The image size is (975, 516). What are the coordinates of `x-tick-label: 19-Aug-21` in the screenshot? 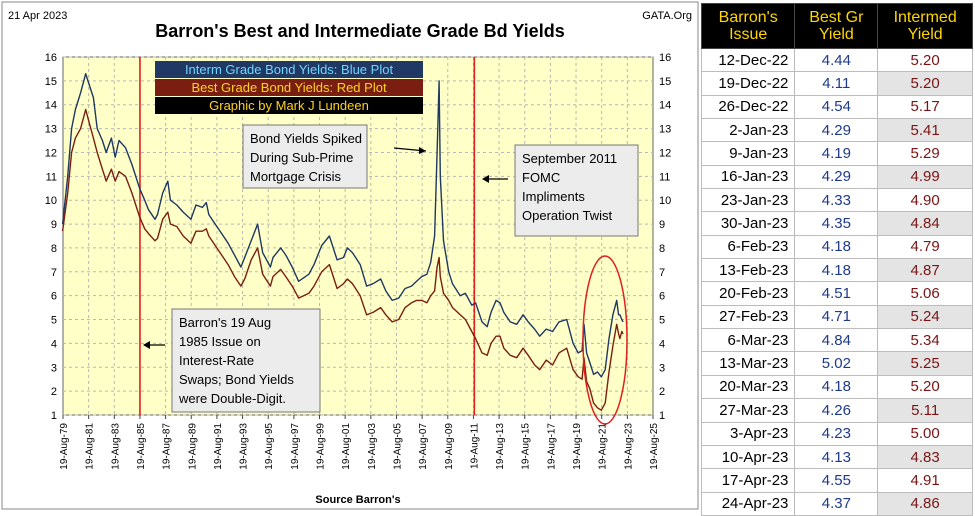 It's located at (603, 446).